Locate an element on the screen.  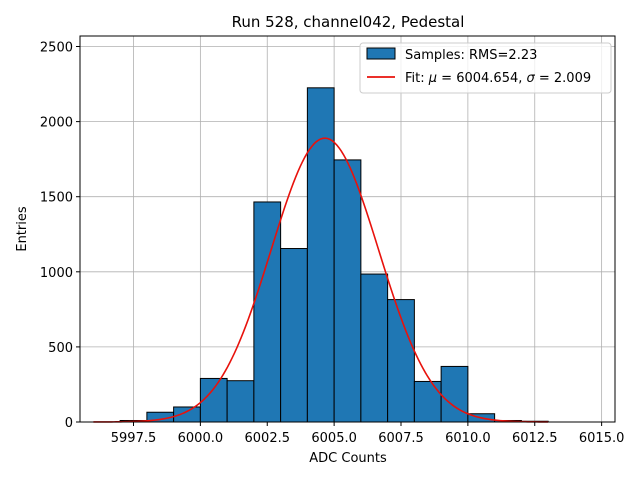
legend-samples-label: Samples: RMS=2.23 is located at coordinates (471, 55).